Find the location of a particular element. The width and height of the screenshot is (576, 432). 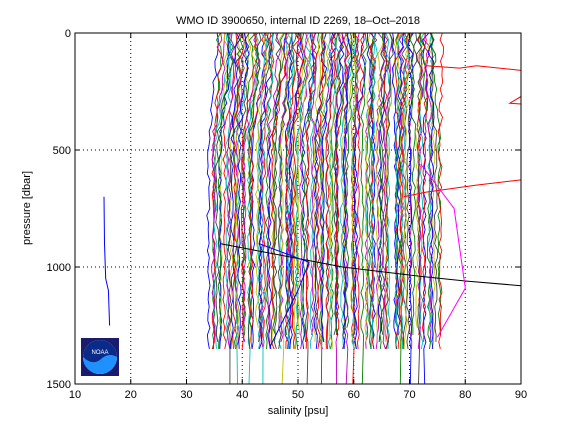

y-tick-label: 1500 is located at coordinates (59, 385).